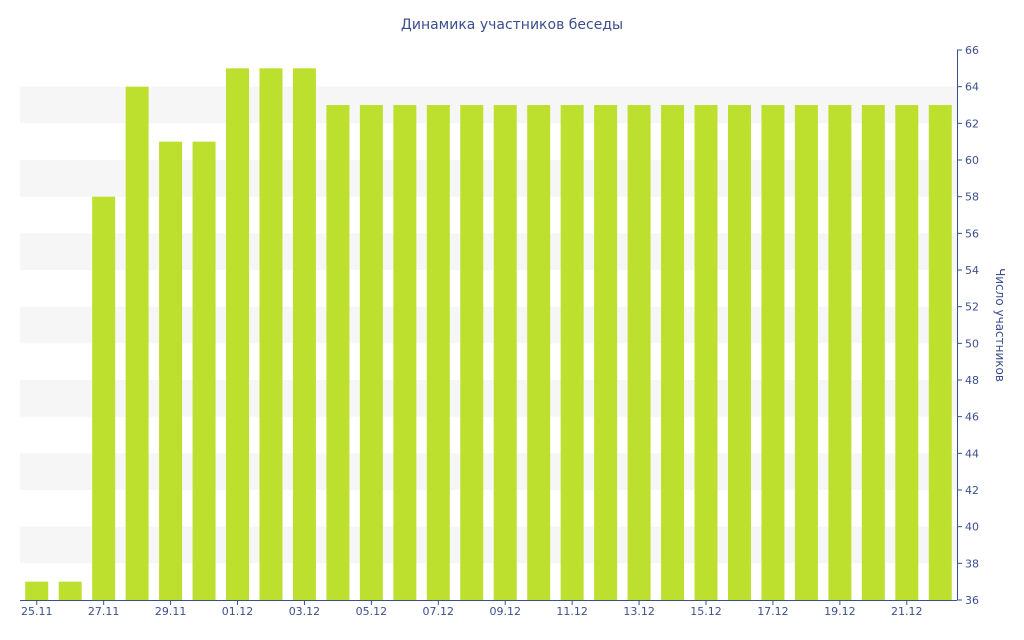 This screenshot has width=1024, height=640. I want to click on bar-25.11, so click(37, 590).